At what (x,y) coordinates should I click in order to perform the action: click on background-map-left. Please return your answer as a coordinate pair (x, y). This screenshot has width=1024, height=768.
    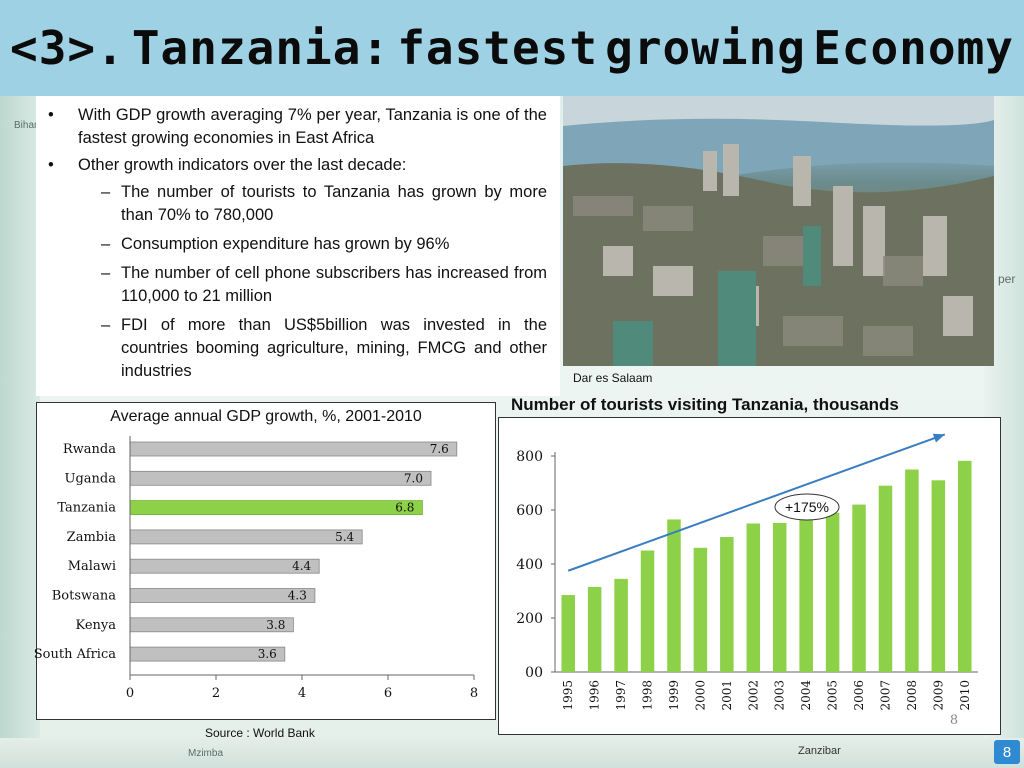
    Looking at the image, I should click on (20, 431).